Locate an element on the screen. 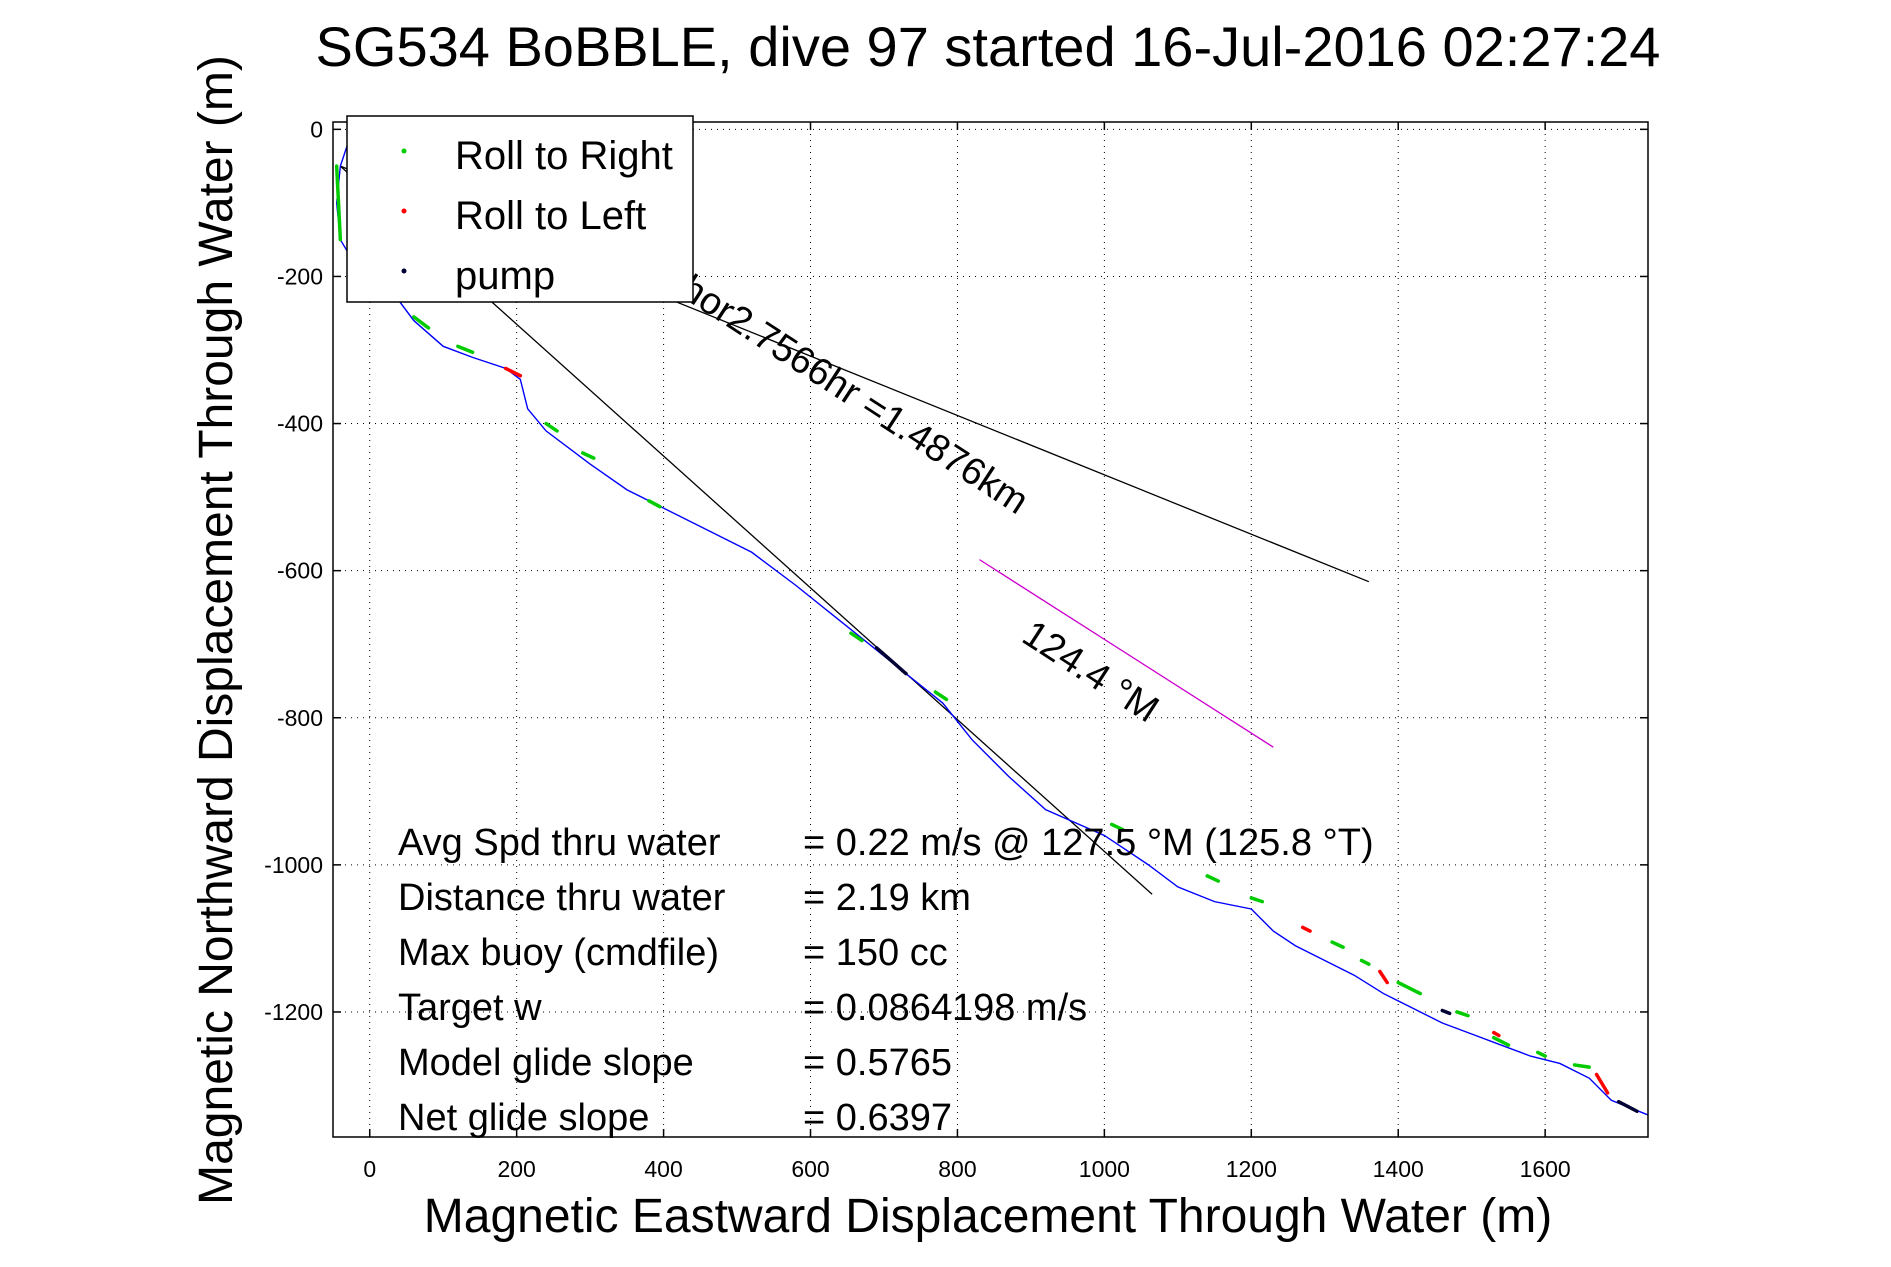 This screenshot has width=1891, height=1267. stat-value: = 2.19 km is located at coordinates (887, 898).